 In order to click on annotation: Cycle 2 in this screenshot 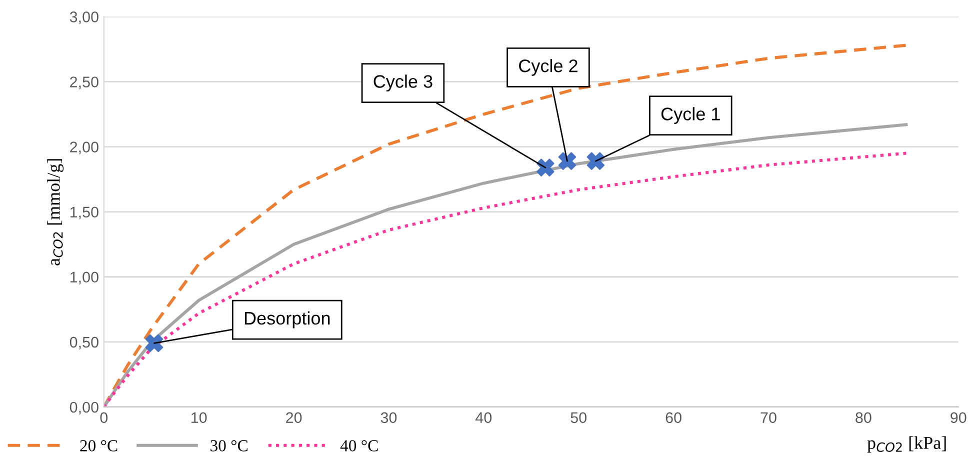, I will do `click(548, 67)`.